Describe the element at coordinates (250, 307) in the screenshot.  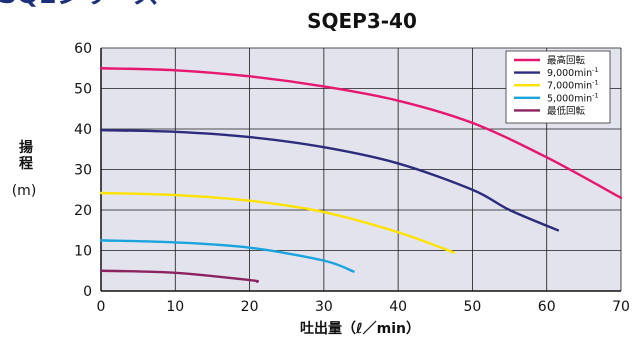
I see `x-tick-label: 20` at that location.